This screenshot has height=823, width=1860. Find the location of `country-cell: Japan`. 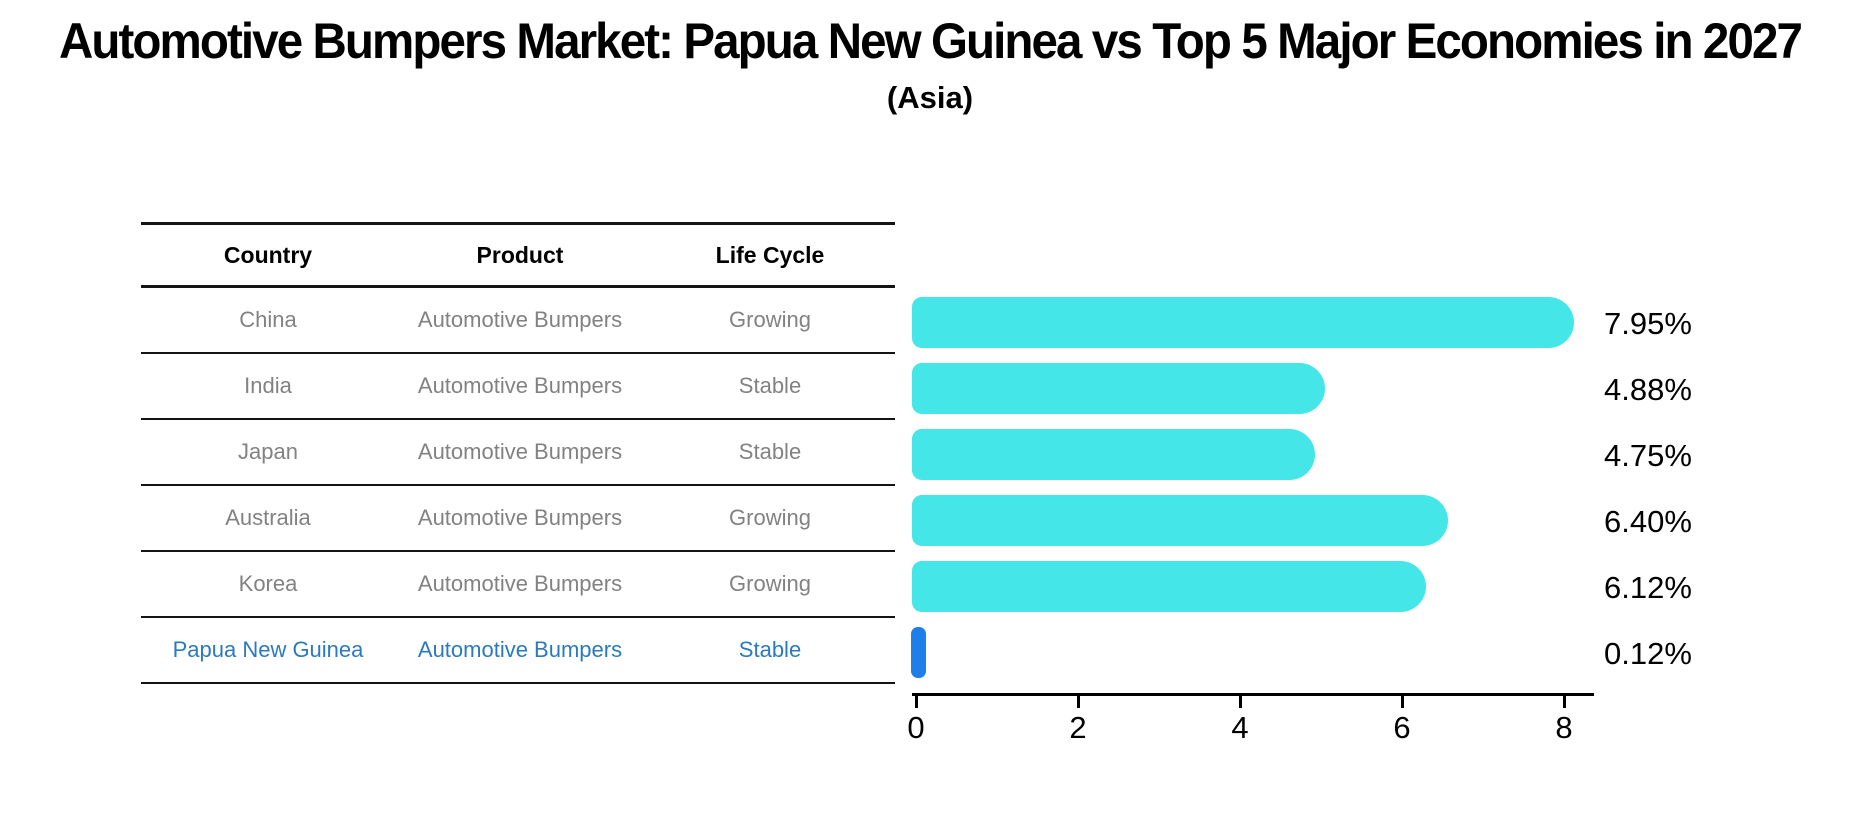

country-cell: Japan is located at coordinates (268, 451).